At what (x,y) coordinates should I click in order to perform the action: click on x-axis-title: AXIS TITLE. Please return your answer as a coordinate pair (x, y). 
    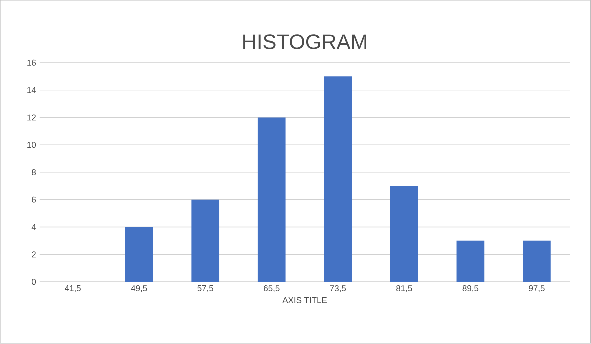
    Looking at the image, I should click on (304, 300).